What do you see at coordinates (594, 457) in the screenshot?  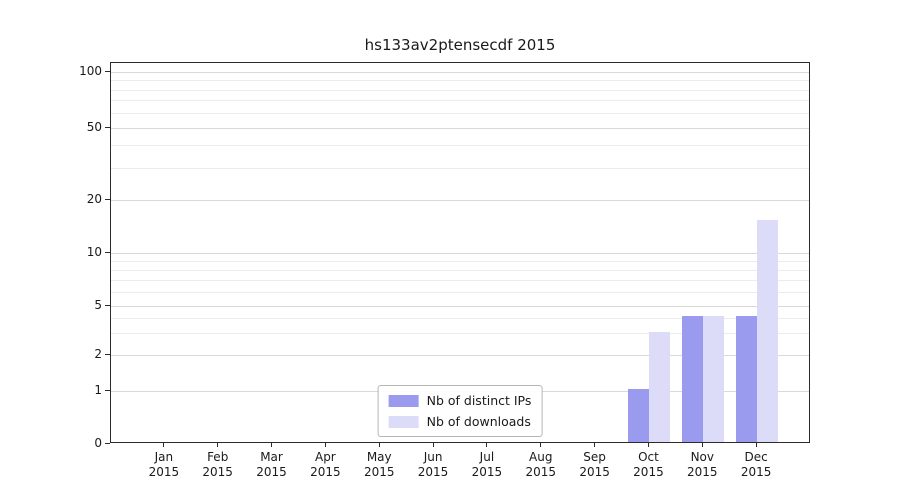 I see `x-tick-month: Sep` at bounding box center [594, 457].